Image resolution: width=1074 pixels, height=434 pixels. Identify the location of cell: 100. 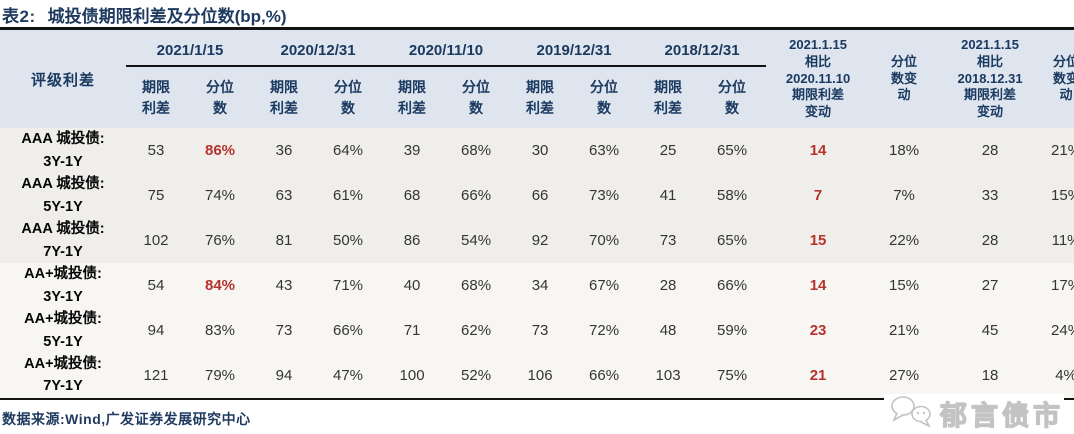
(412, 376).